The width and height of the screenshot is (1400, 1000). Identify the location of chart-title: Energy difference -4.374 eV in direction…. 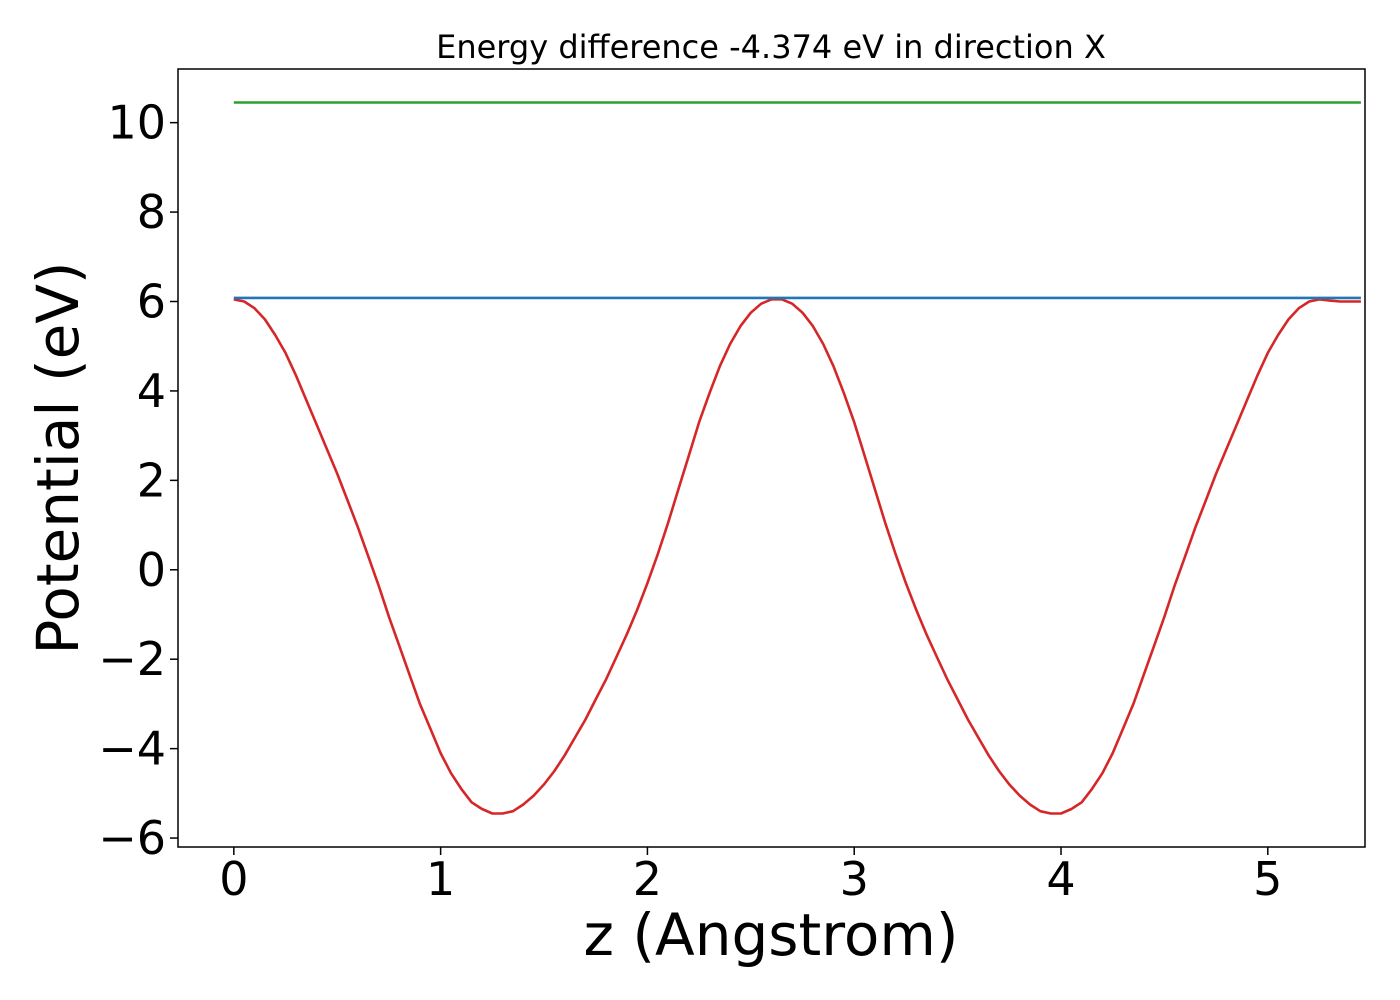
(771, 47).